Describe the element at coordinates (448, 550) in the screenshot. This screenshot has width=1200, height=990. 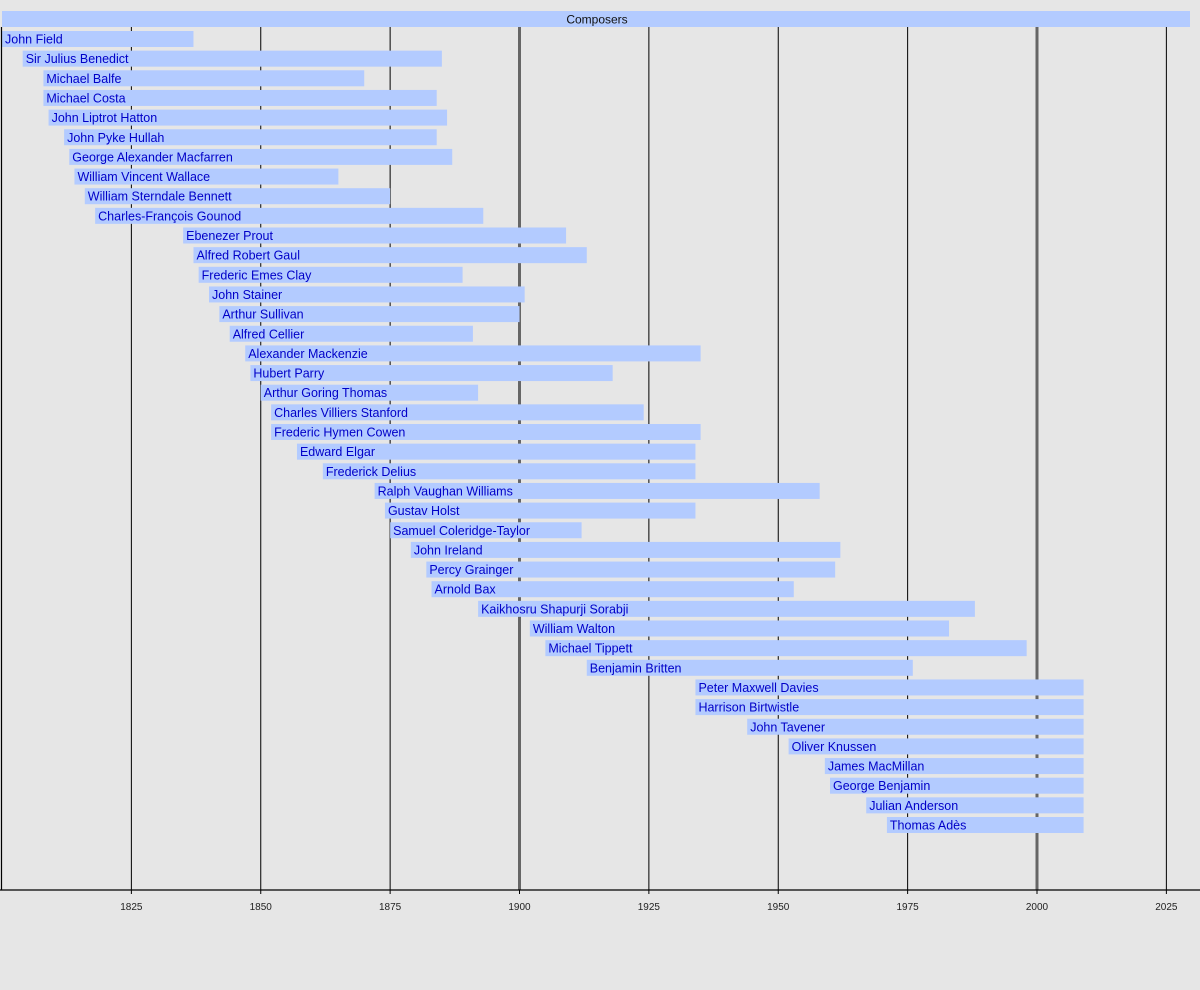
I see `bar-label: John Ireland` at that location.